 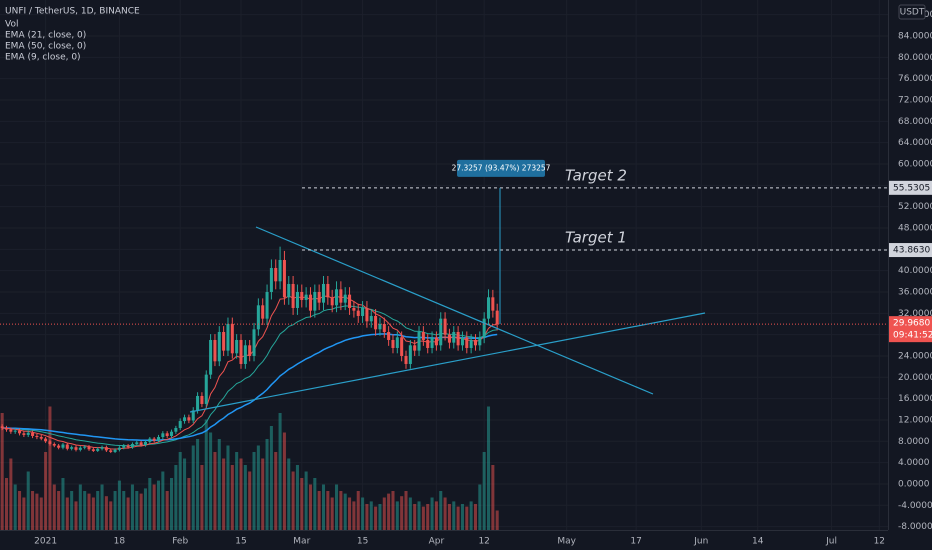 What do you see at coordinates (915, 399) in the screenshot?
I see `y-tick-label: 16.0000` at bounding box center [915, 399].